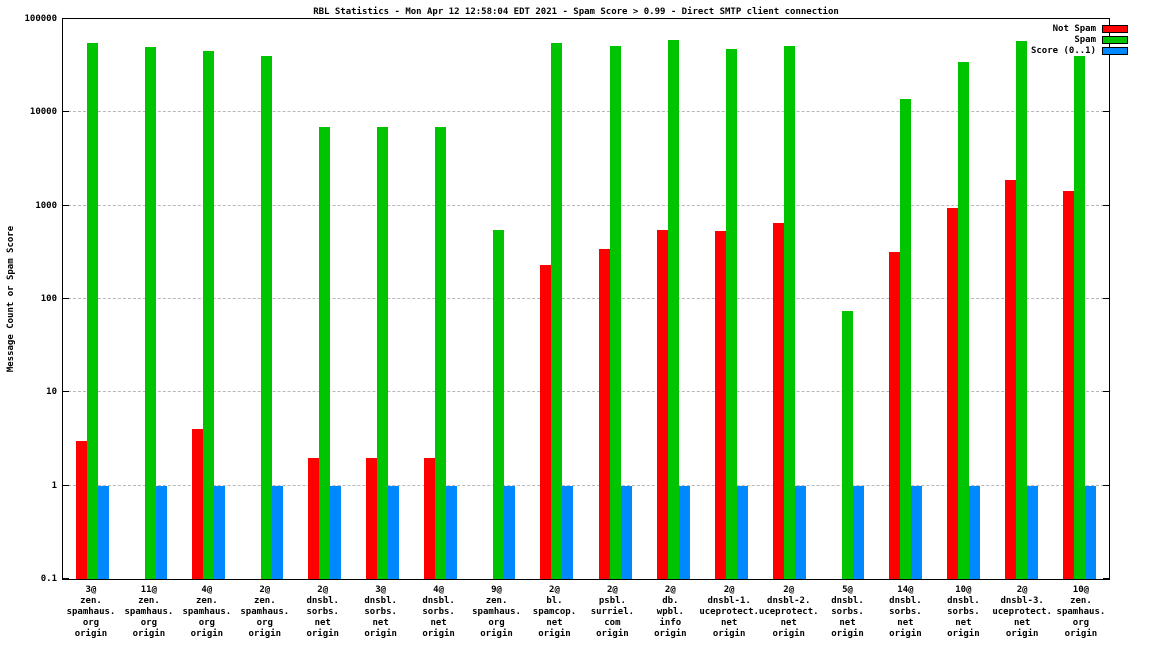 The height and width of the screenshot is (648, 1152). I want to click on x-category-label: 2@ dnsbl-3. uceprotect. net origin, so click(1022, 612).